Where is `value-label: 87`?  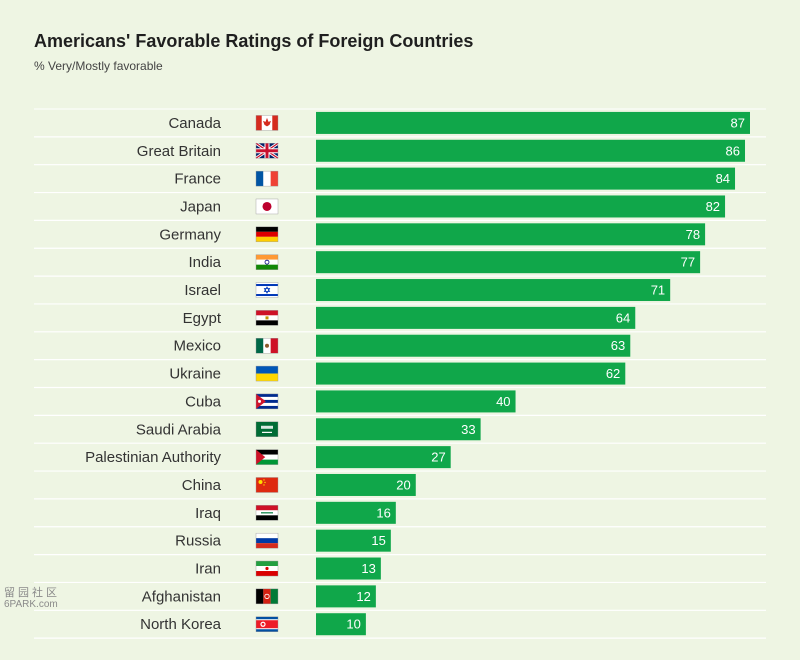
value-label: 87 is located at coordinates (738, 122).